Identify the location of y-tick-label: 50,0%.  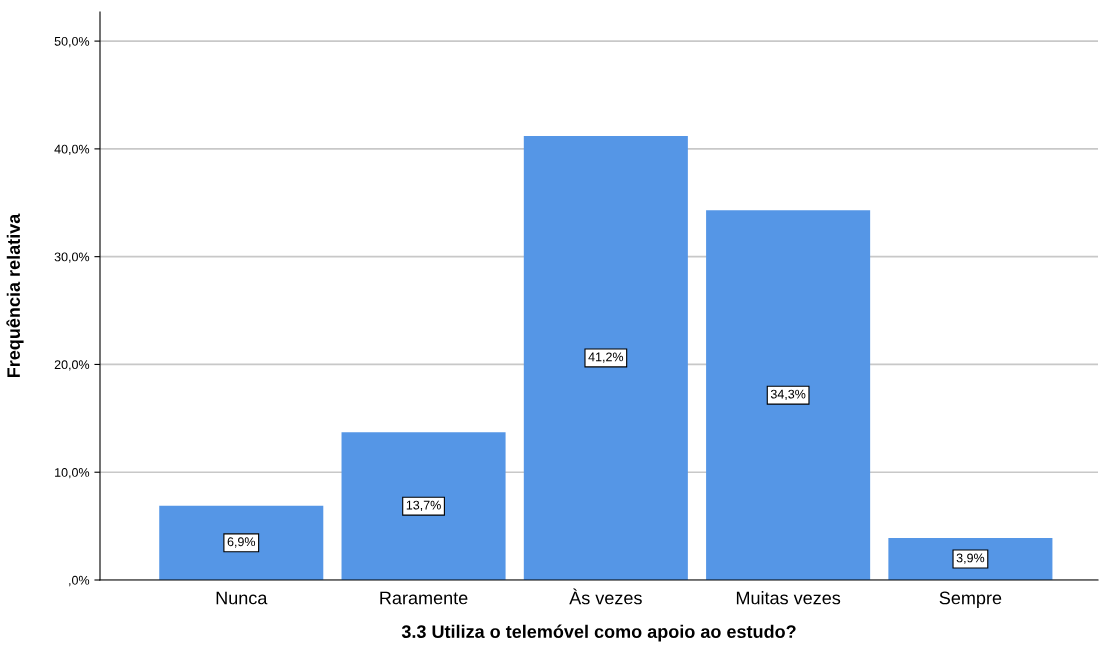
(72, 42).